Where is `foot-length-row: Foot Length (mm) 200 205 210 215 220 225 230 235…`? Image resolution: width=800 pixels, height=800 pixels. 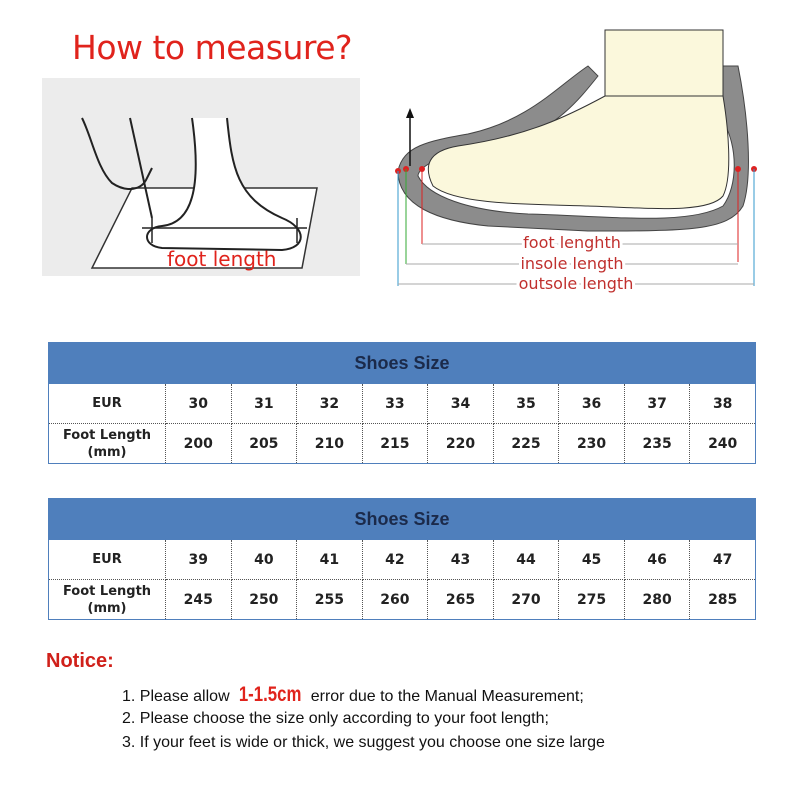
foot-length-row: Foot Length (mm) 200 205 210 215 220 225 230 235… is located at coordinates (402, 443).